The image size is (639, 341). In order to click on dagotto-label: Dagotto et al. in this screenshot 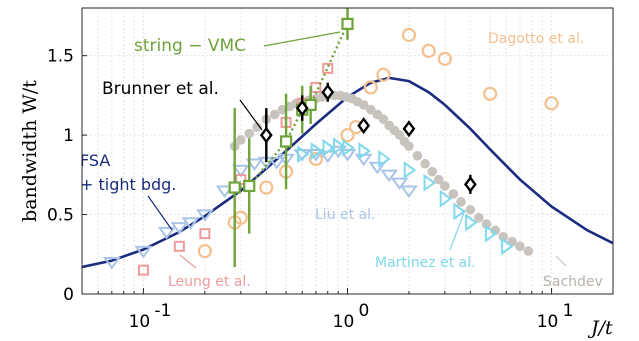, I will do `click(536, 39)`.